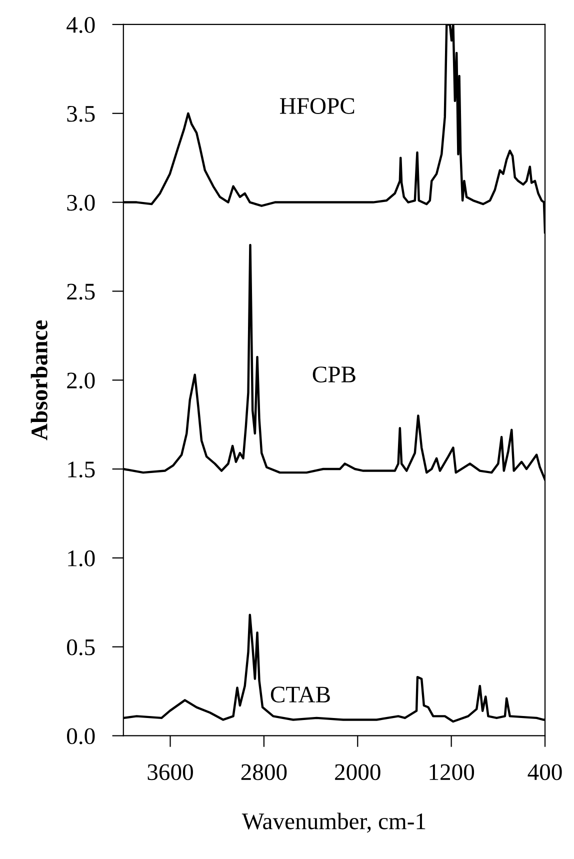 The height and width of the screenshot is (859, 574). Describe the element at coordinates (81, 202) in the screenshot. I see `y-tick-label: 3.0` at that location.